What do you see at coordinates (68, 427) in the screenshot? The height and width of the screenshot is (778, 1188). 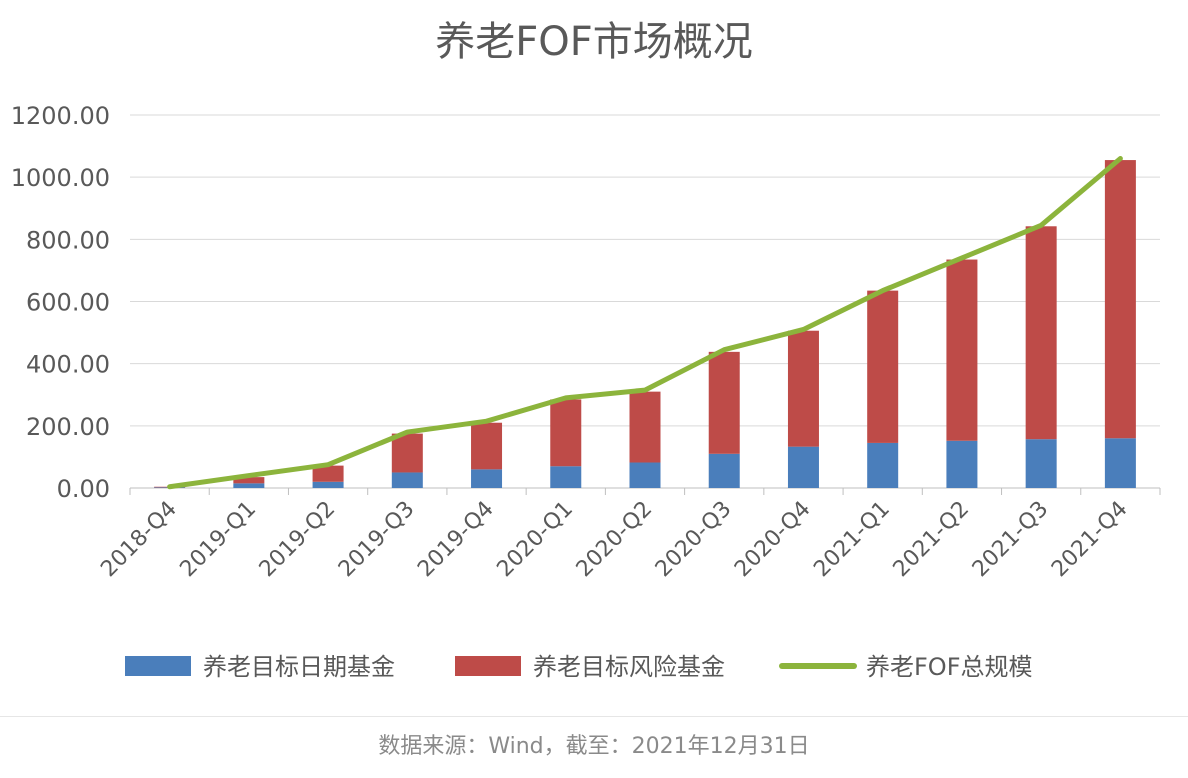 I see `y-tick-label: 200.00` at bounding box center [68, 427].